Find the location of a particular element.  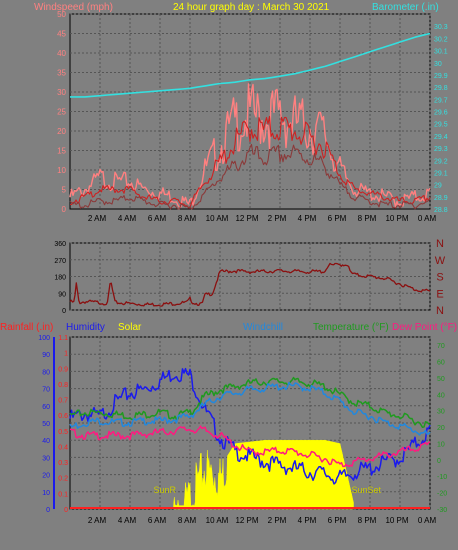

windspeed-tick-labels: 5 10 15 20 25 30 35 40 45 50 0 is located at coordinates (61, 112).